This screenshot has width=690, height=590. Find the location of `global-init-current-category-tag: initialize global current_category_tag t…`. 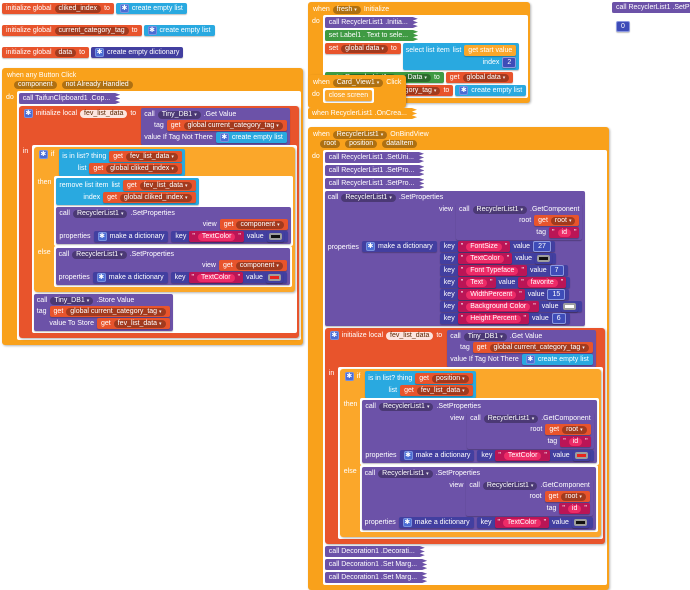

global-init-current-category-tag: initialize global current_category_tag t… is located at coordinates (108, 30).